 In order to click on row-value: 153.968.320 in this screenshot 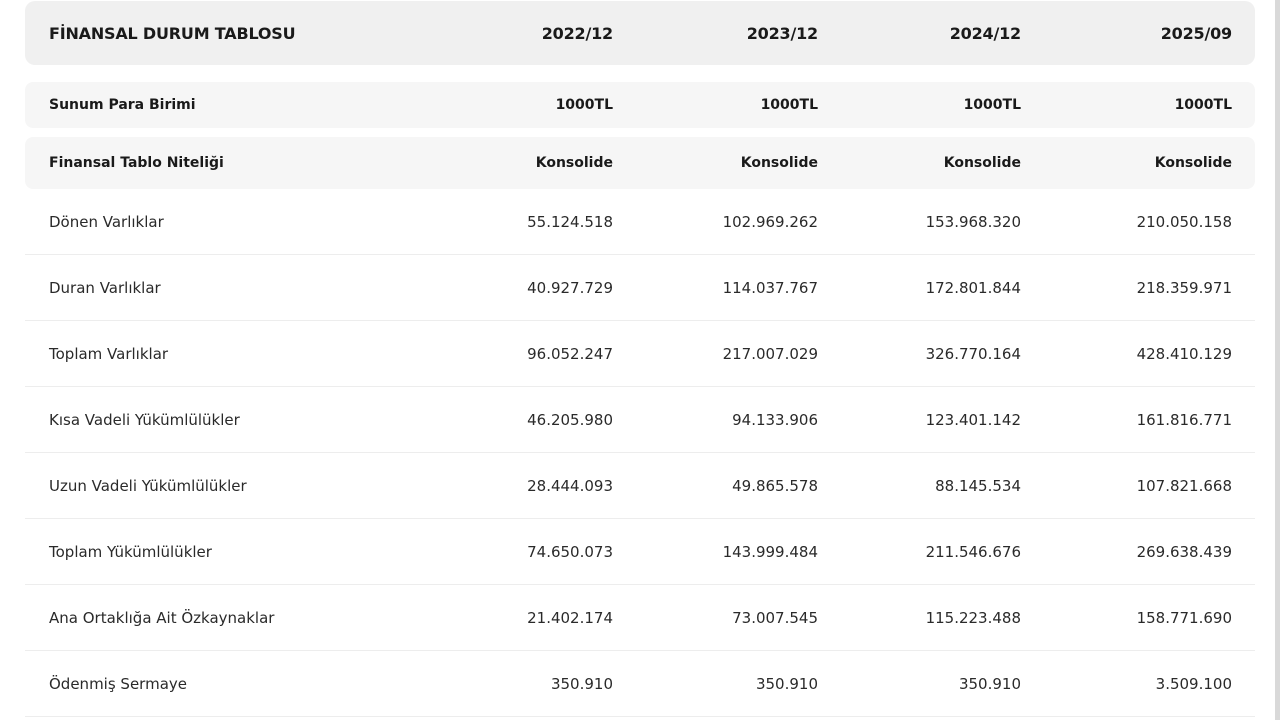, I will do `click(973, 221)`.